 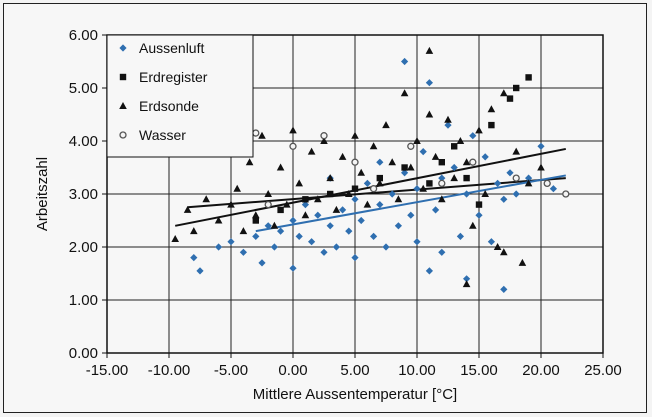 What do you see at coordinates (83, 247) in the screenshot?
I see `y-tick-label: 2.00` at bounding box center [83, 247].